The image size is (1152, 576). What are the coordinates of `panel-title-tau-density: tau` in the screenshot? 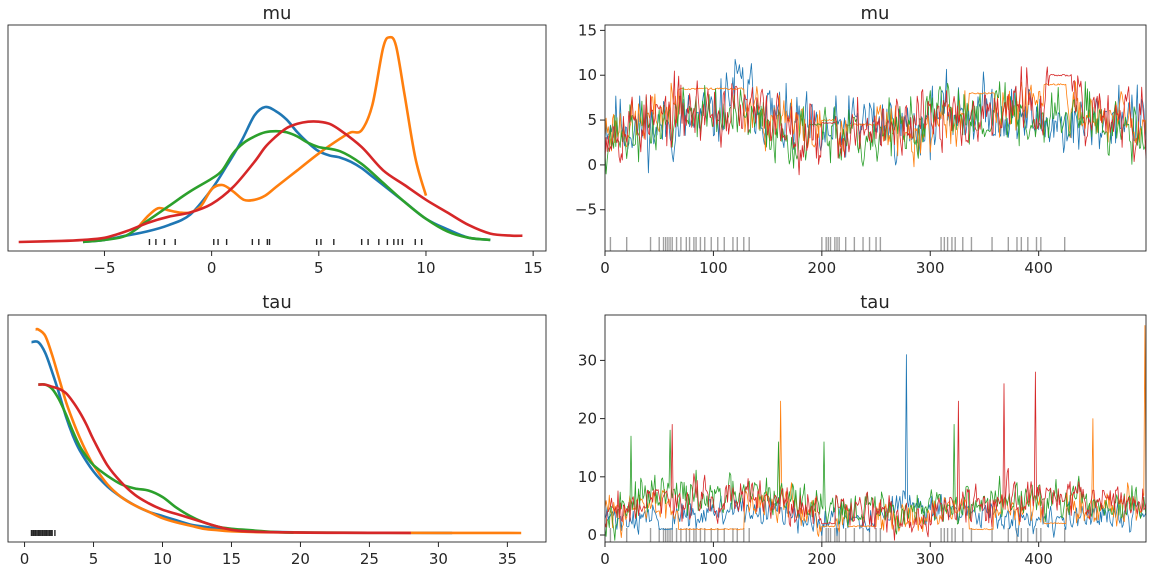 It's located at (277, 302).